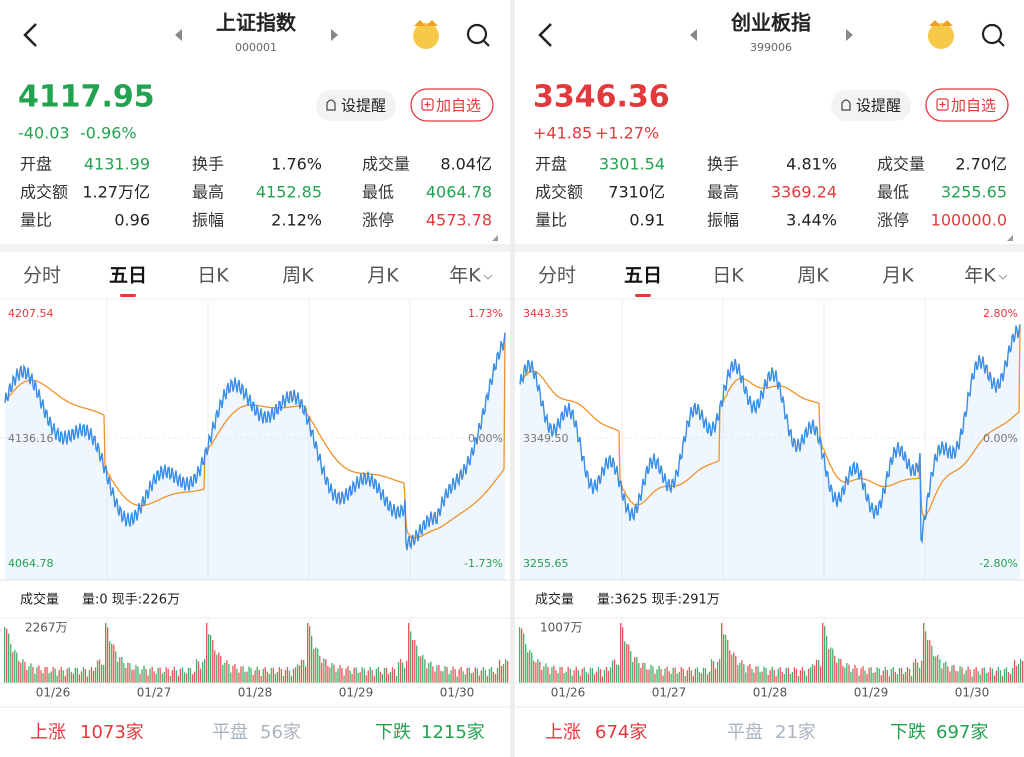 This screenshot has width=1024, height=757. I want to click on tab-underline, so click(128, 295).